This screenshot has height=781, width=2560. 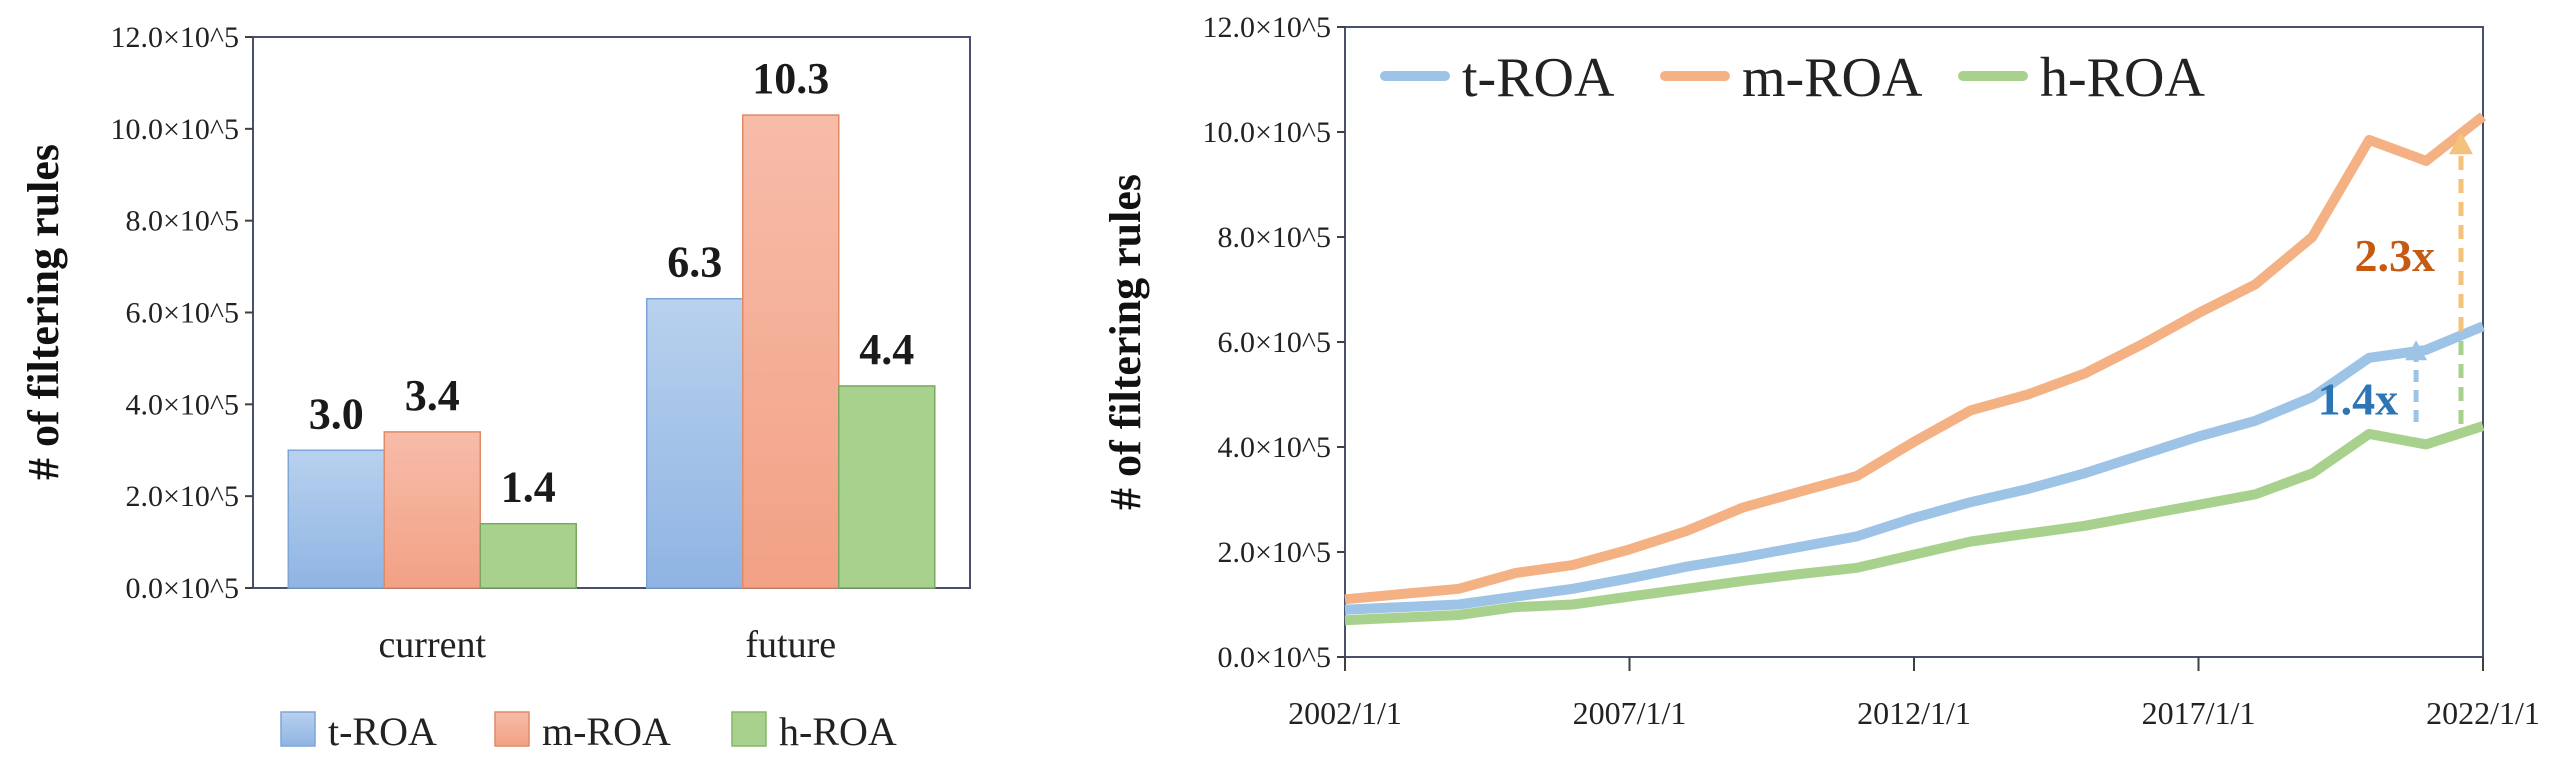 I want to click on line-y-tick-label: 8.0×10^5, so click(x=1275, y=237).